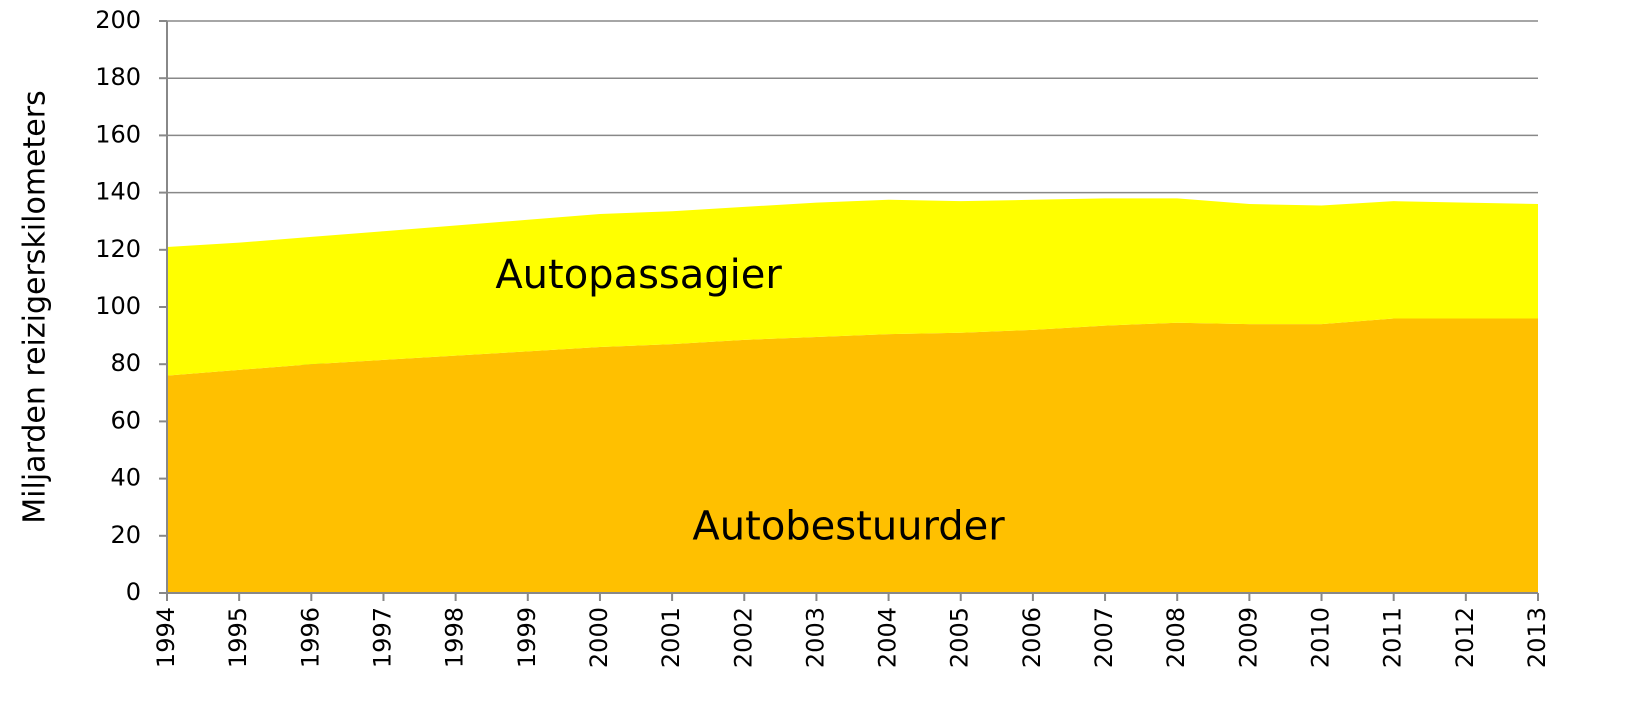  What do you see at coordinates (118, 306) in the screenshot?
I see `y-tick-label: 100` at bounding box center [118, 306].